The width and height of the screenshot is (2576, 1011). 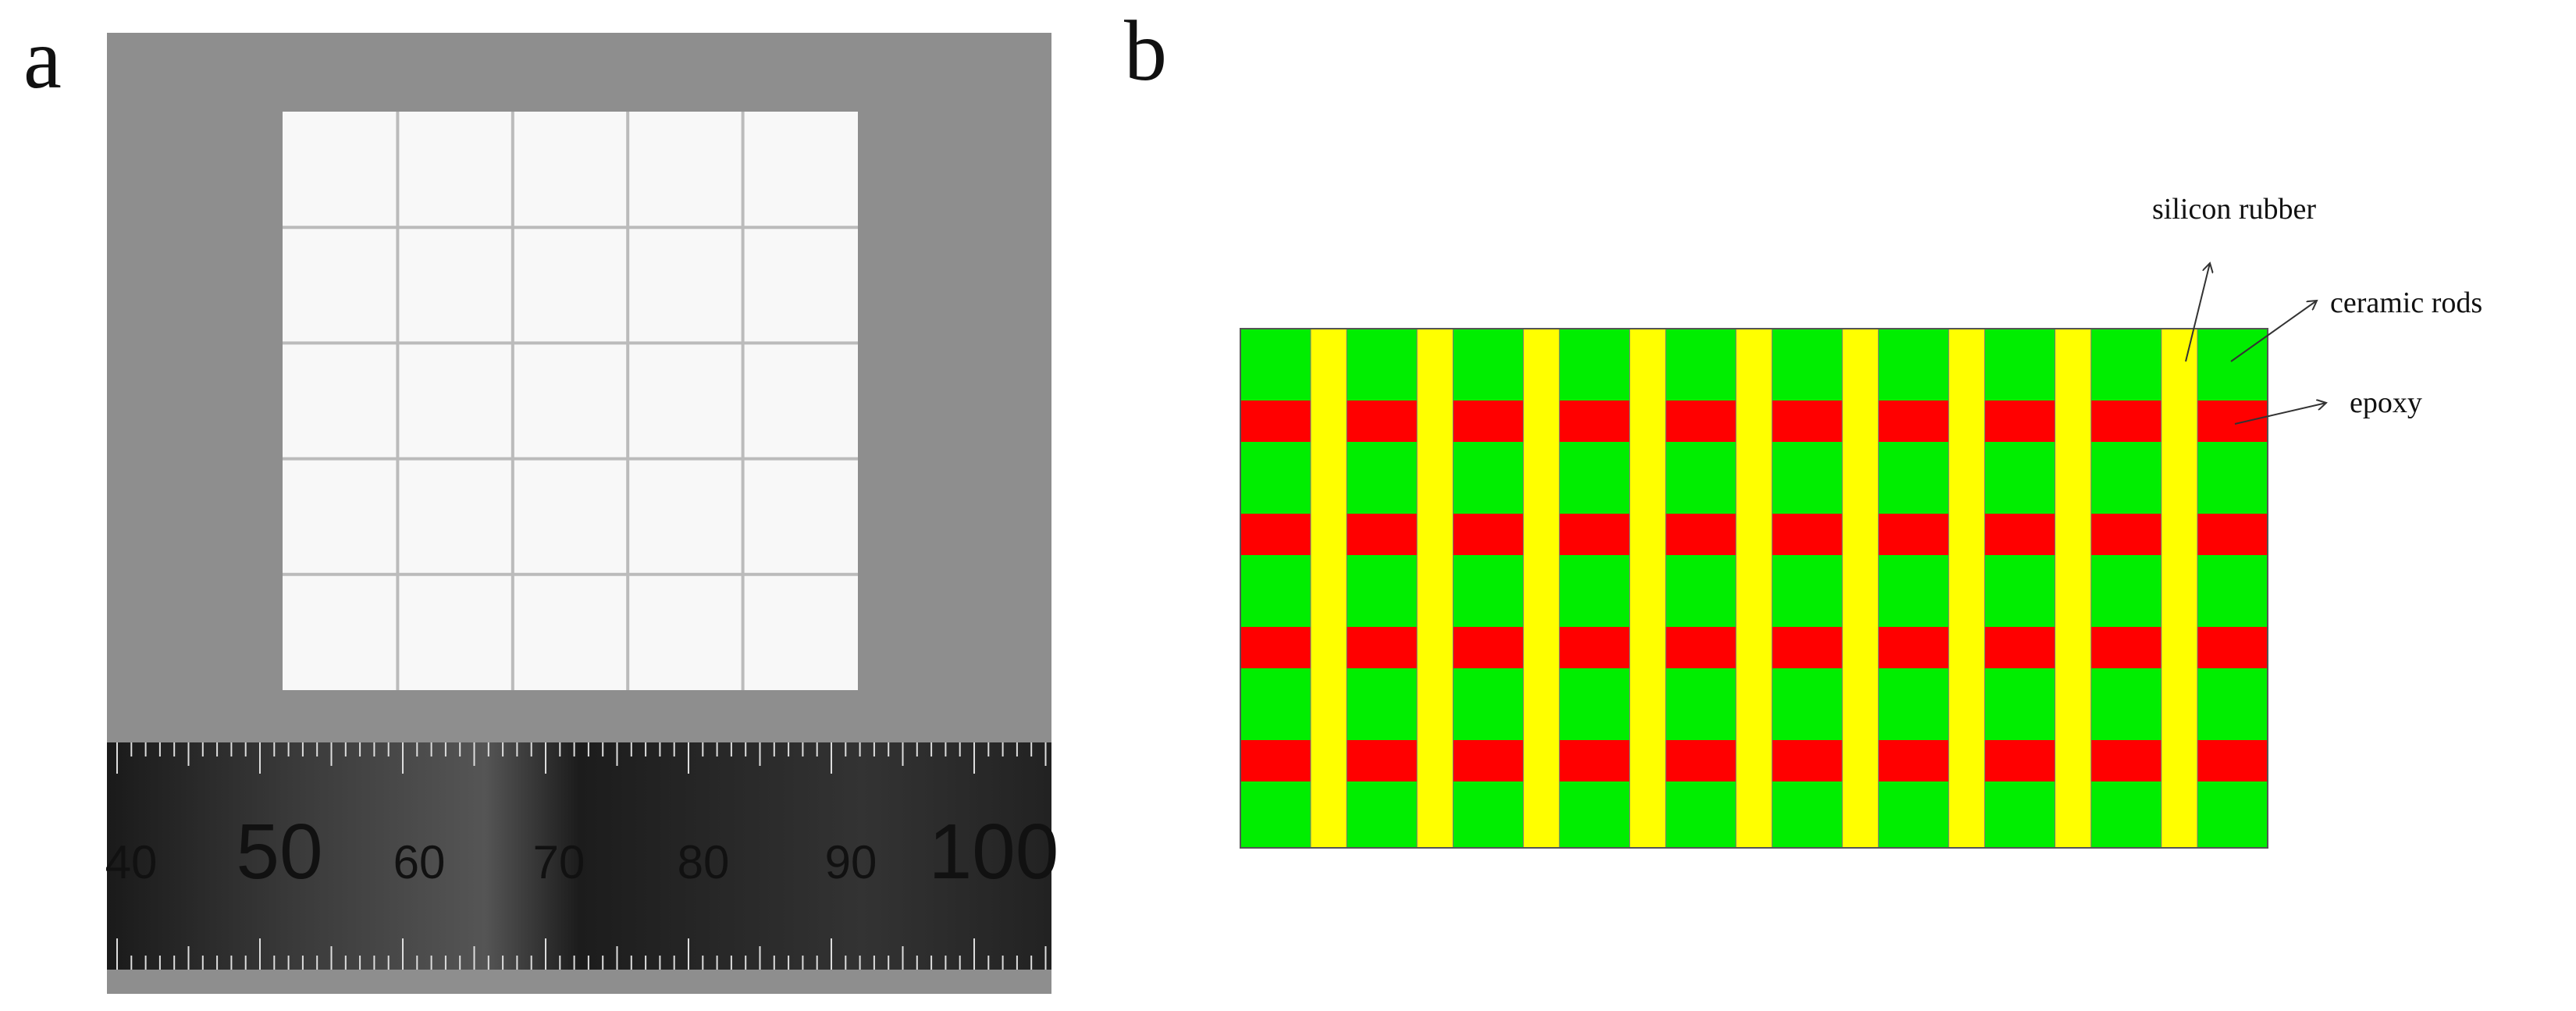 I want to click on ruler, so click(x=579, y=856).